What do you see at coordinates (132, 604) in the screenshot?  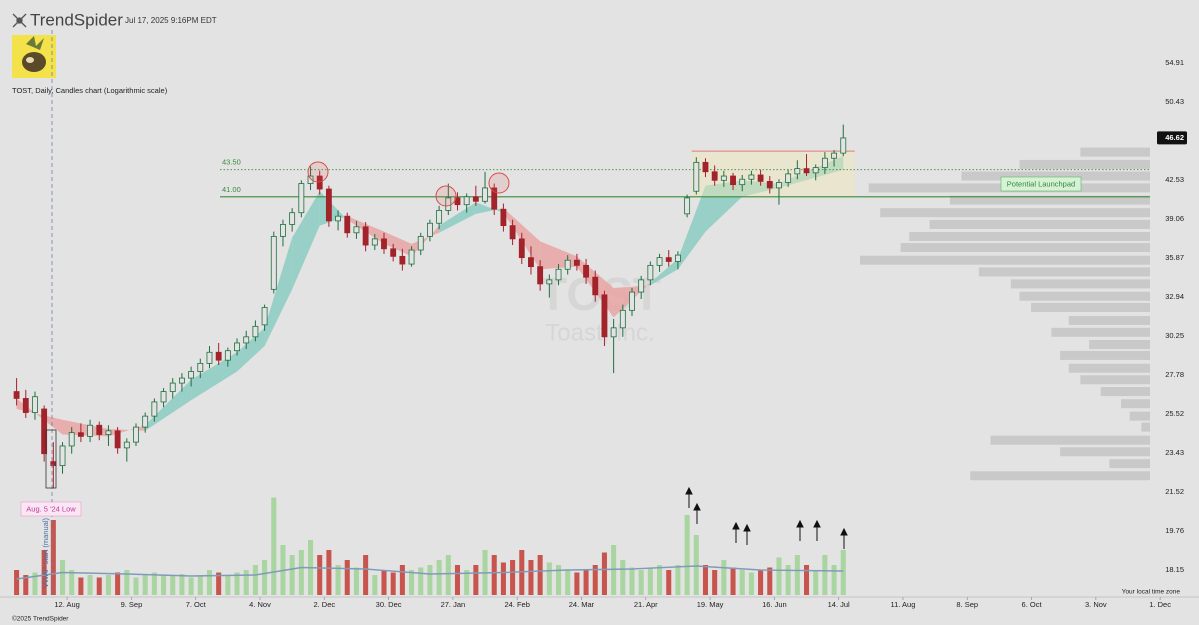 I see `x-tick-label: 9. Sep` at bounding box center [132, 604].